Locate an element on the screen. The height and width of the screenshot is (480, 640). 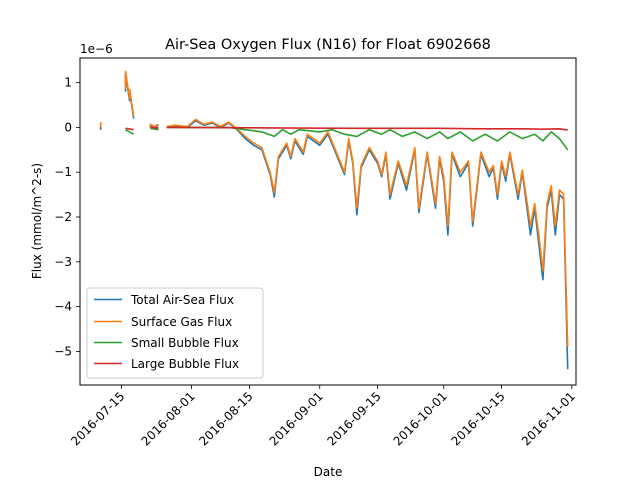
y-tick-label: 1 is located at coordinates (68, 83).